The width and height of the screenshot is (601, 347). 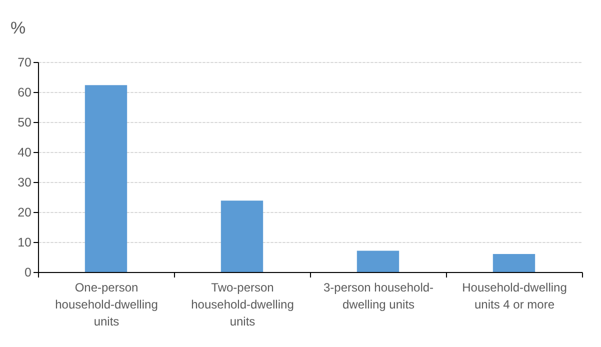 What do you see at coordinates (18, 28) in the screenshot?
I see `y-axis-title: %` at bounding box center [18, 28].